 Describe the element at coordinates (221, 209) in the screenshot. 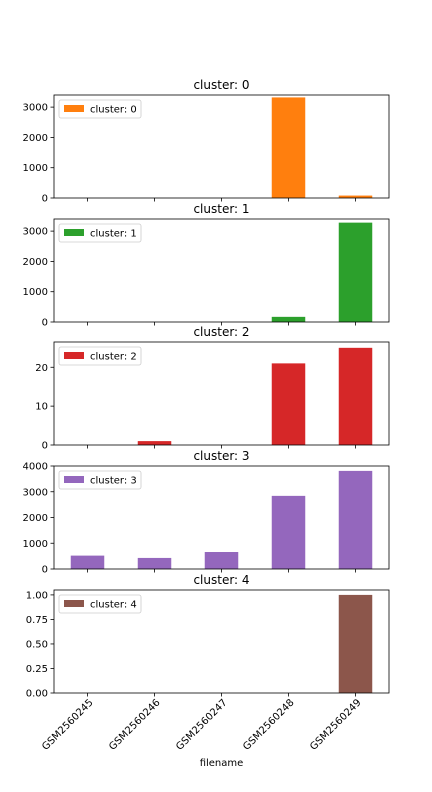

I see `subplot-title: cluster: 1` at that location.